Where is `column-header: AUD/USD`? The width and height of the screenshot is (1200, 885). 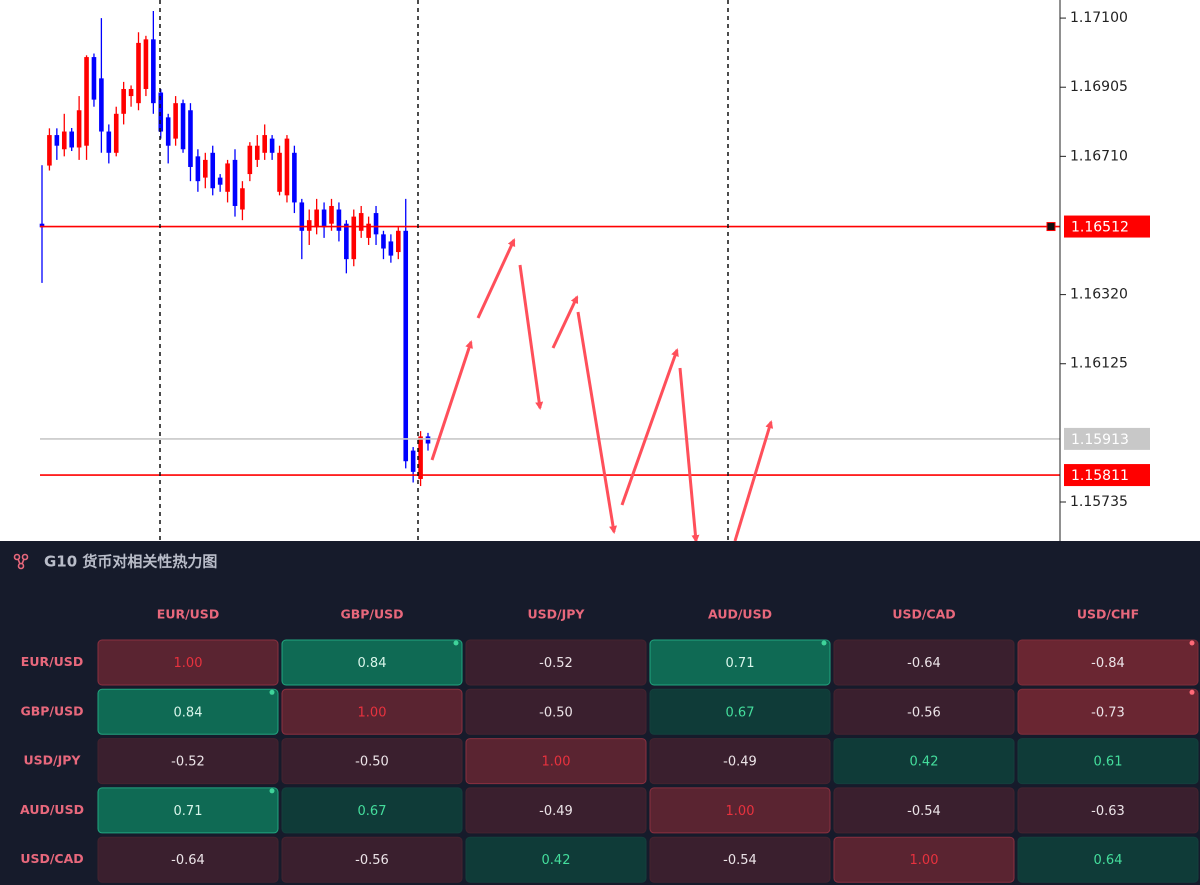 column-header: AUD/USD is located at coordinates (740, 614).